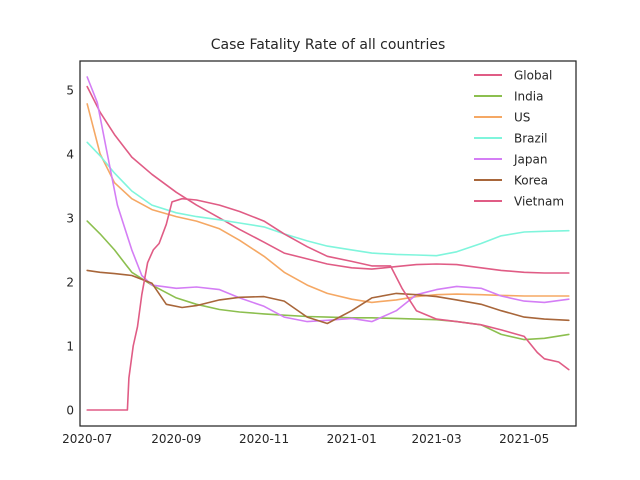 This screenshot has height=480, width=640. Describe the element at coordinates (328, 45) in the screenshot. I see `chart-title: Case Fatality Rate of all countries` at that location.